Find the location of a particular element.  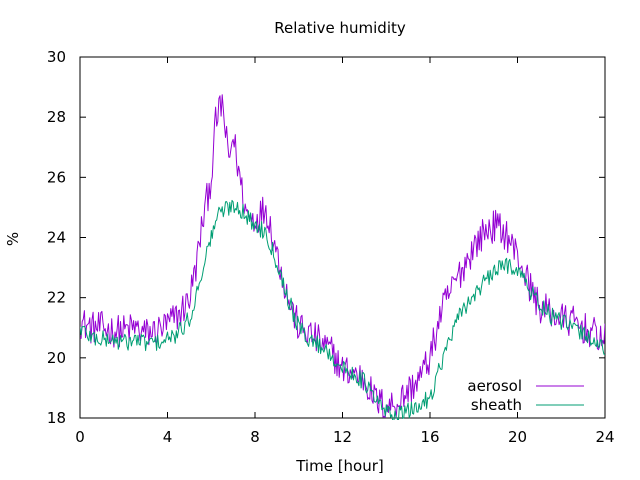

x-tick-label: 20 is located at coordinates (517, 437).